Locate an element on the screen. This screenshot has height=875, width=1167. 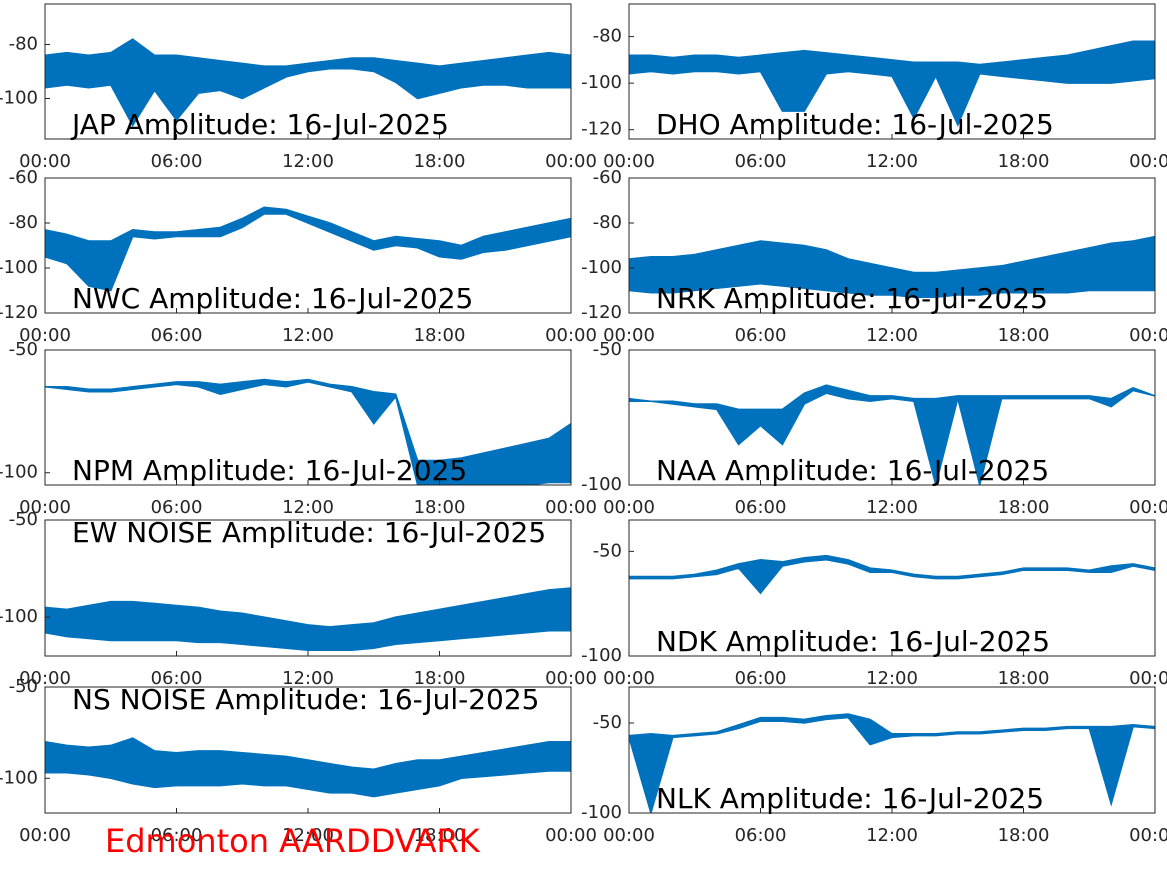
panel-title: DHO Amplitude: 16-Jul-2025 is located at coordinates (855, 124).